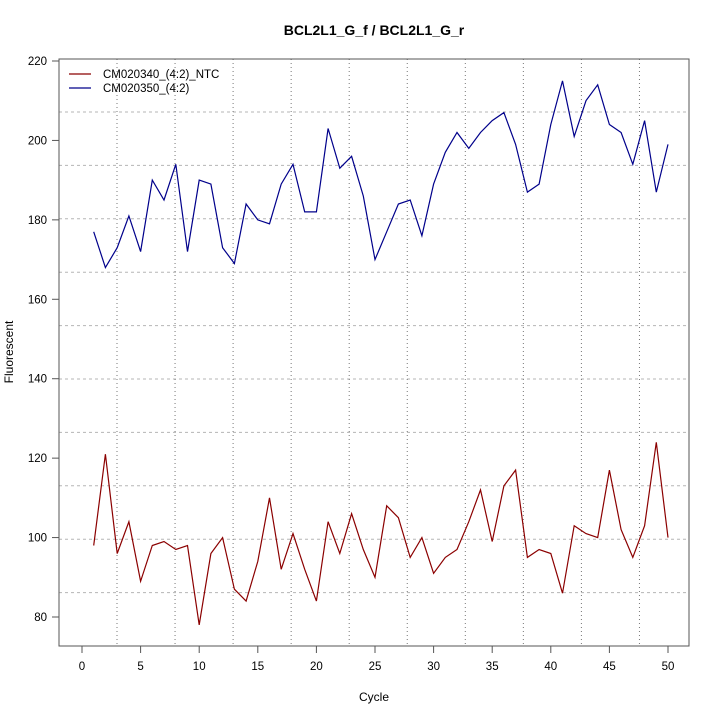 The width and height of the screenshot is (720, 720). I want to click on x-tick-label: 10, so click(199, 667).